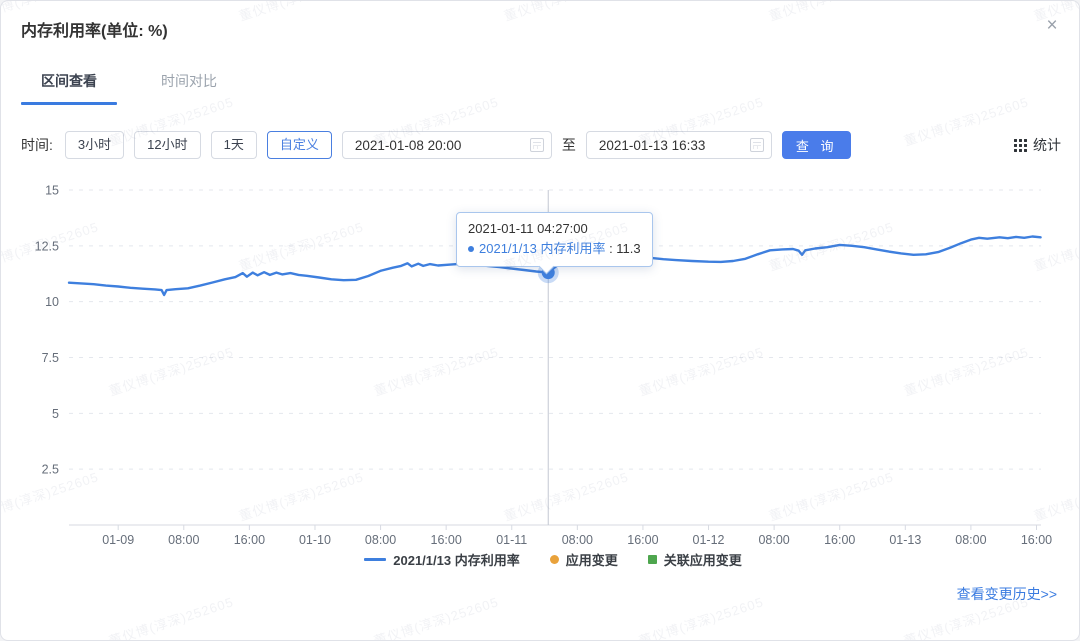 The width and height of the screenshot is (1080, 641). What do you see at coordinates (299, 145) in the screenshot?
I see `range-custom-button: 自定义` at bounding box center [299, 145].